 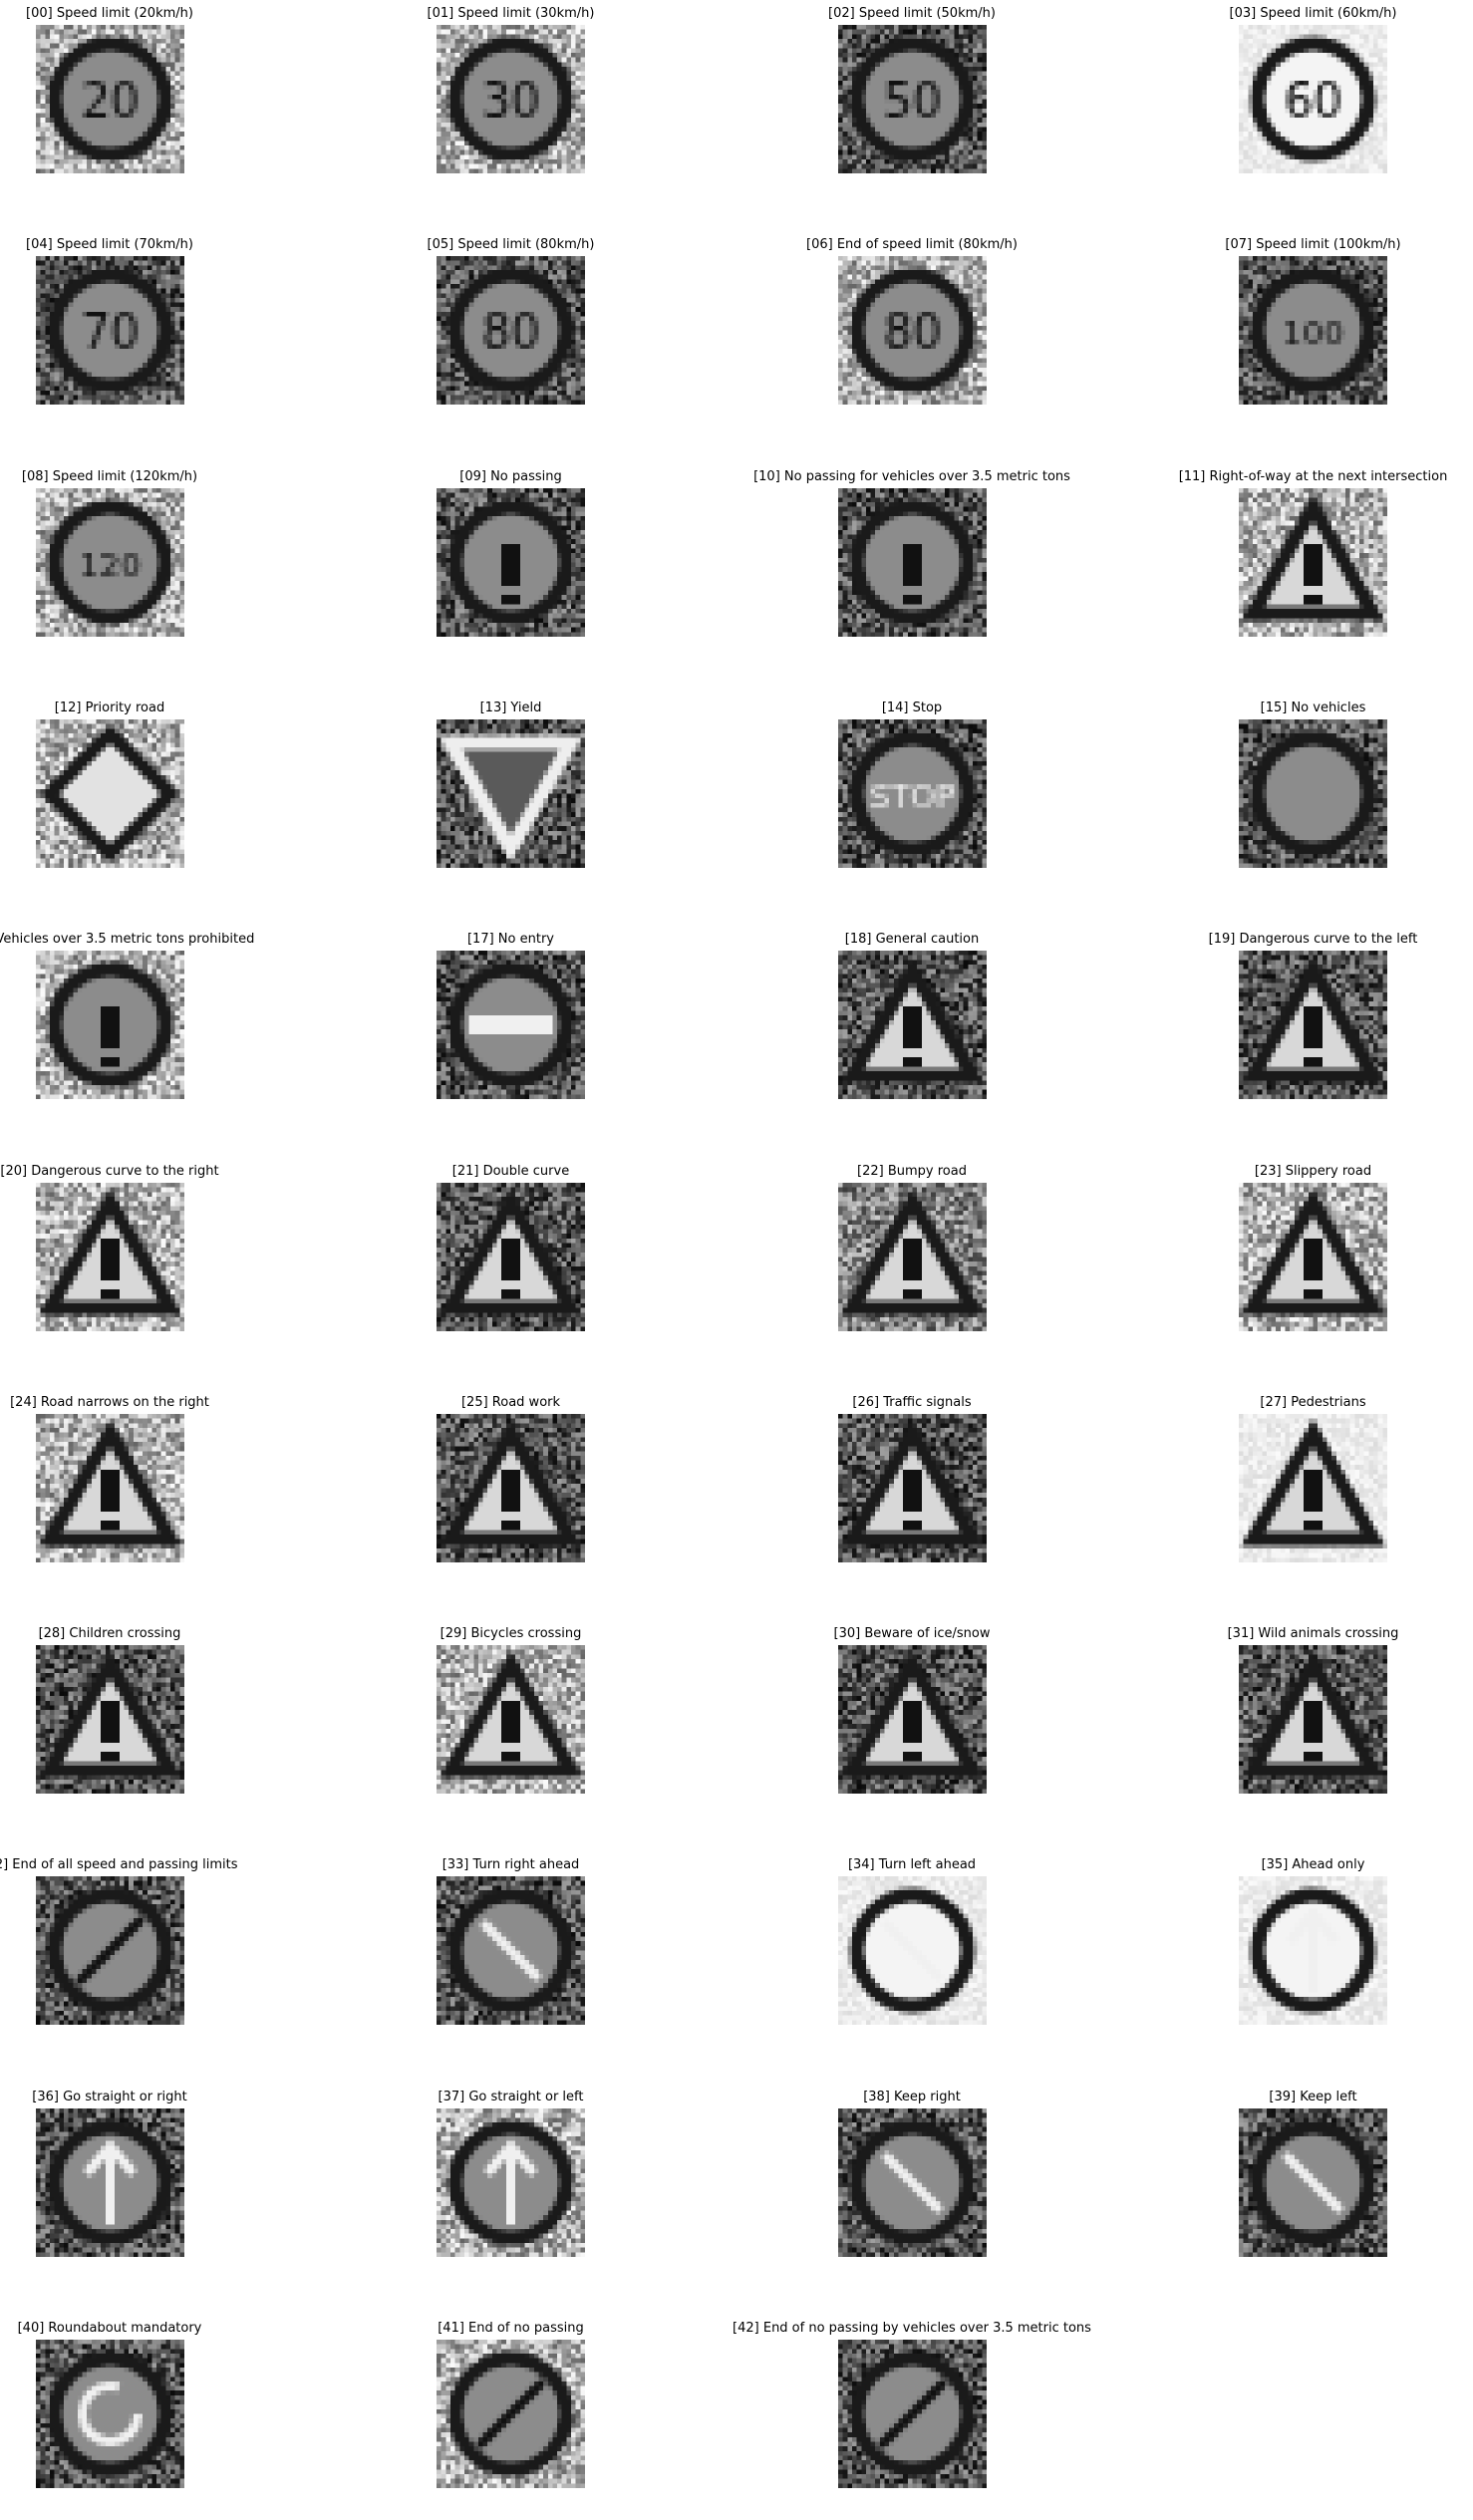 I want to click on sign-cell: [35] Ahead only, so click(x=1303, y=1957).